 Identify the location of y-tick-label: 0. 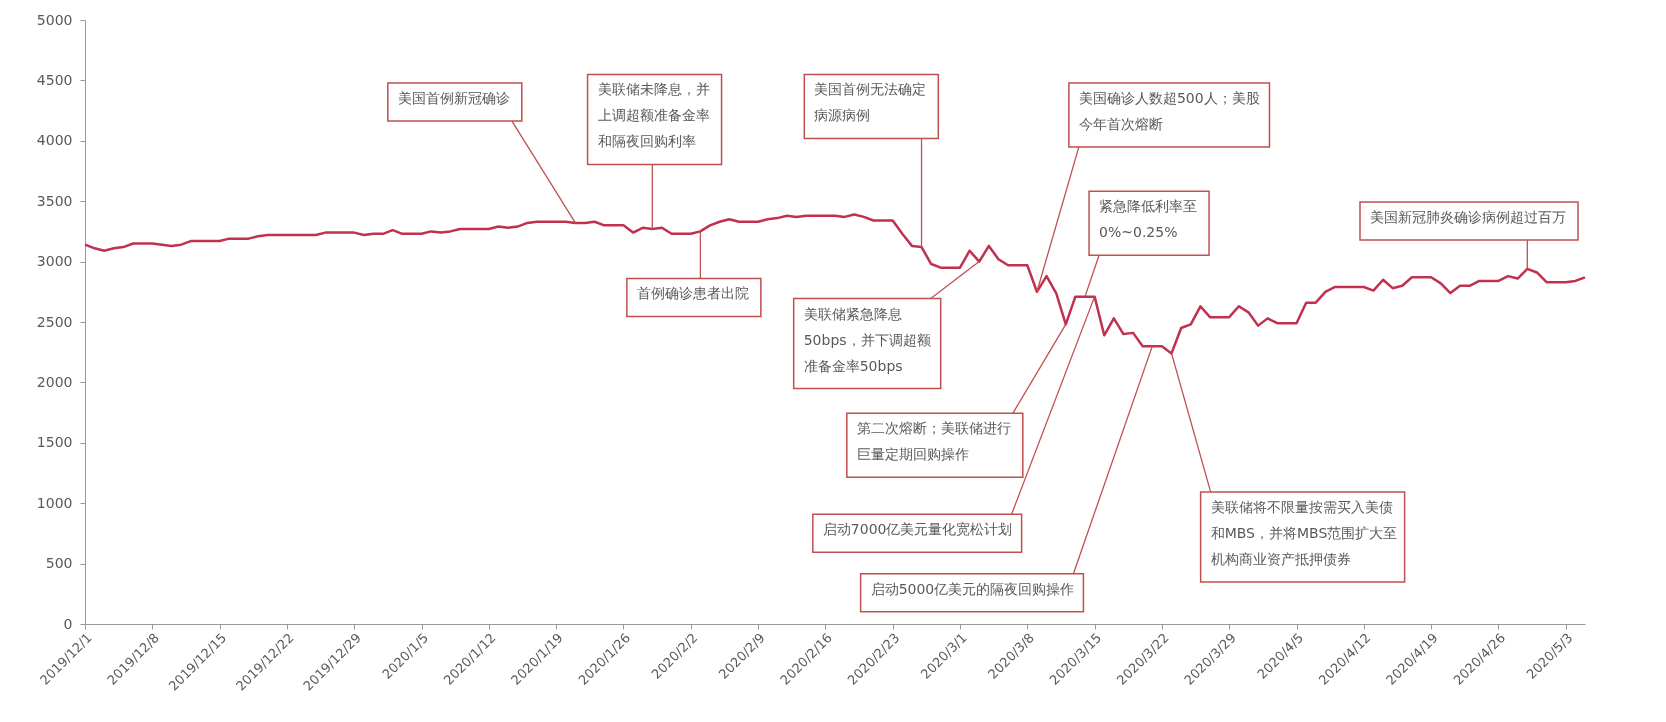
(68, 623).